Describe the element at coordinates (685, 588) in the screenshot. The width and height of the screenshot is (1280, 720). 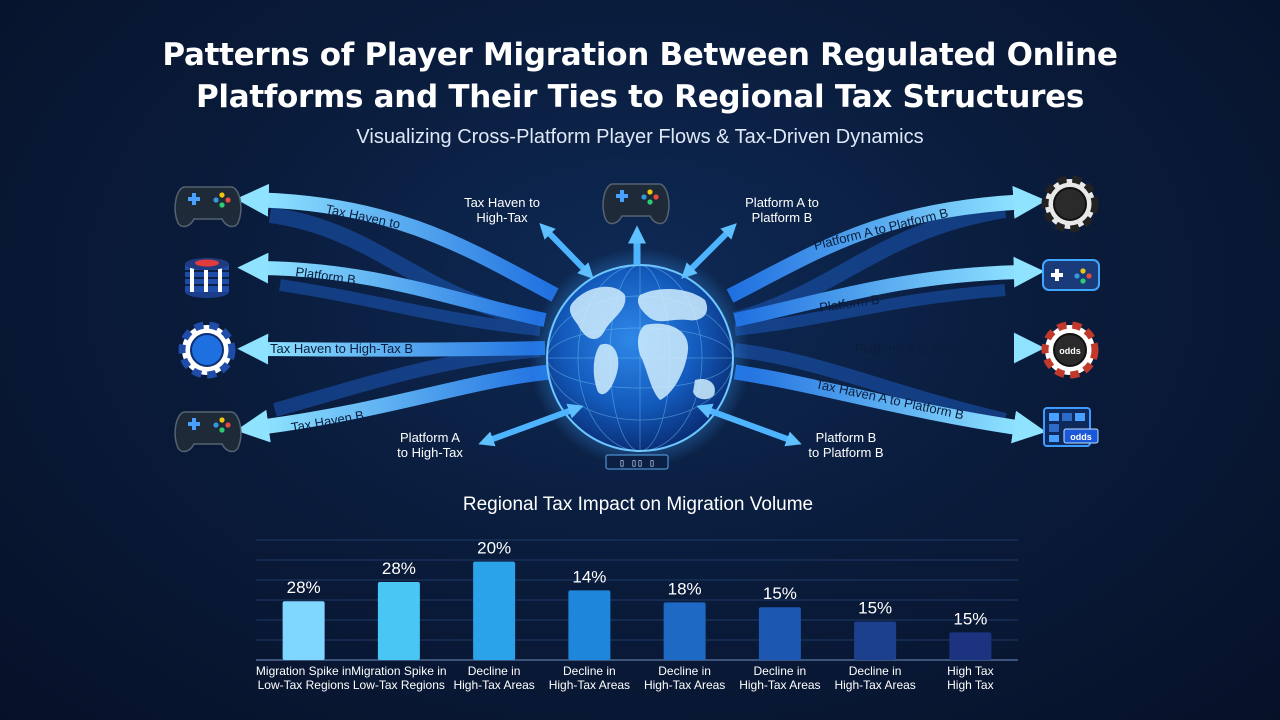
I see `bar-value-label: 18%` at that location.